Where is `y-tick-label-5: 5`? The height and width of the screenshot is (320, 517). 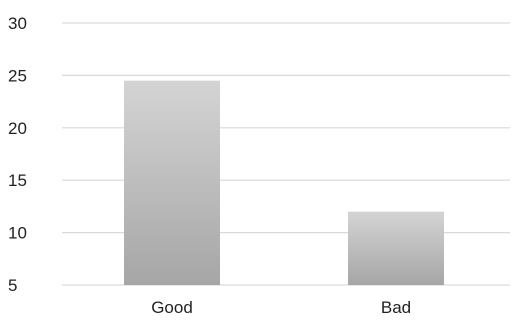
y-tick-label-5: 5 is located at coordinates (12, 285).